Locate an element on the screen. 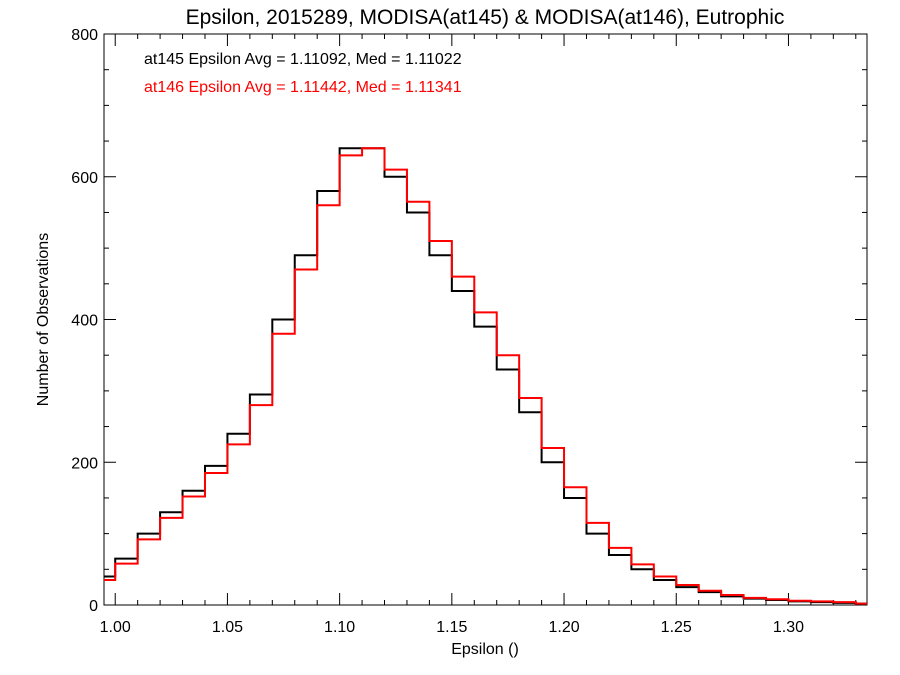 The width and height of the screenshot is (900, 675). x-tick-label: 1.05 is located at coordinates (227, 627).